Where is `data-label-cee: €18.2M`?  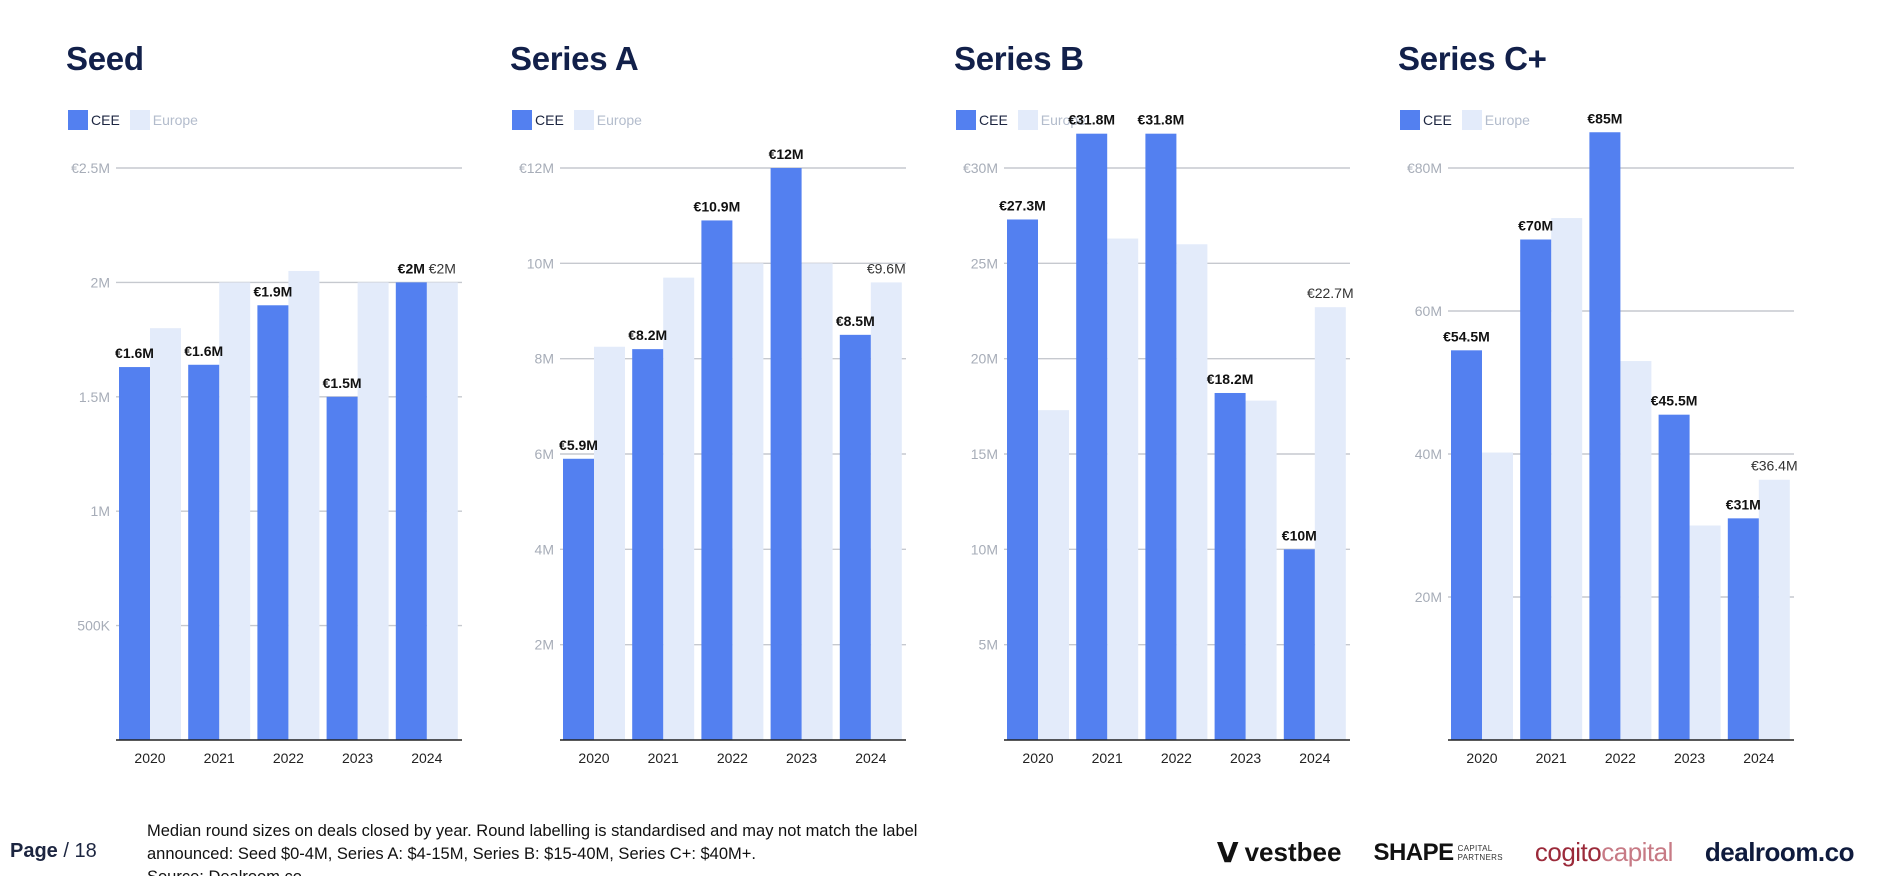 data-label-cee: €18.2M is located at coordinates (1230, 379).